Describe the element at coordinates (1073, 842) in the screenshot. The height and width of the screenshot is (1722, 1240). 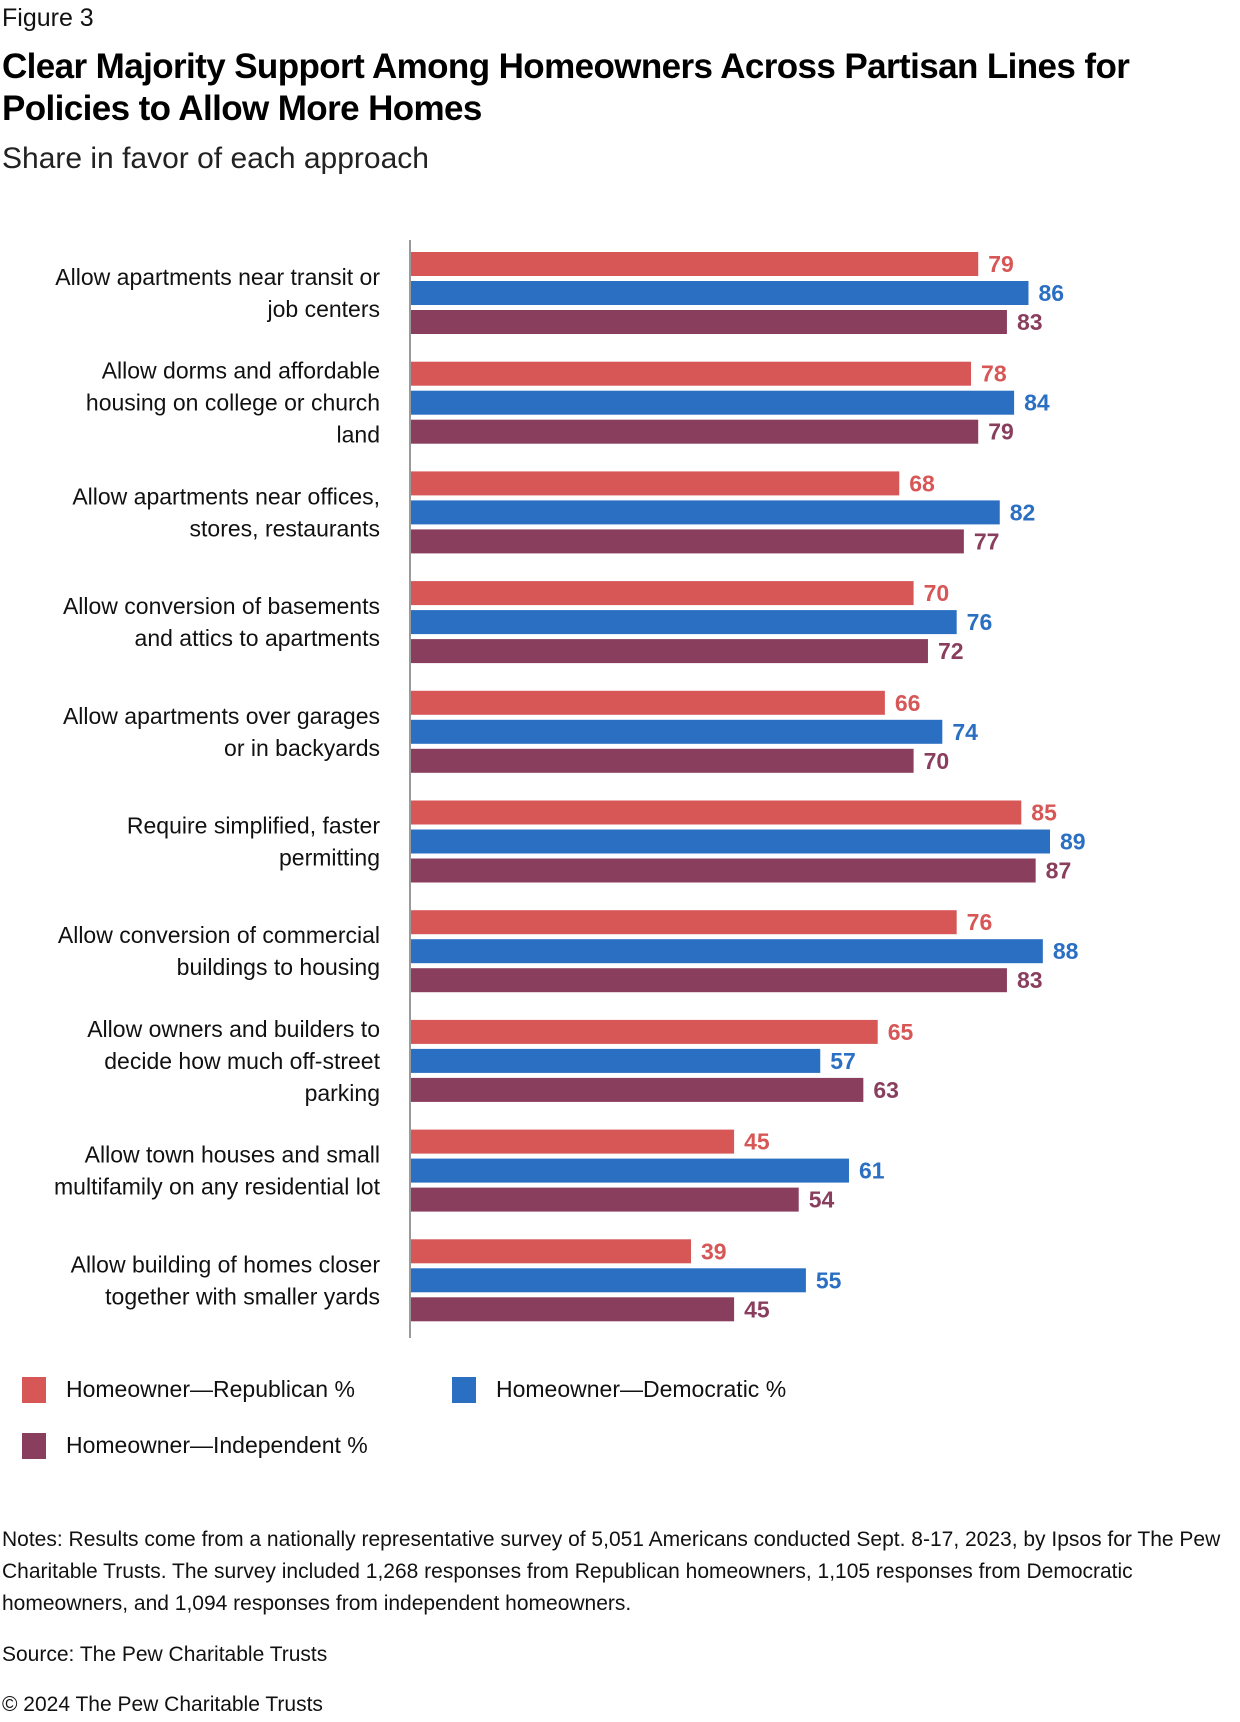
I see `value-label-democratic: 89` at that location.